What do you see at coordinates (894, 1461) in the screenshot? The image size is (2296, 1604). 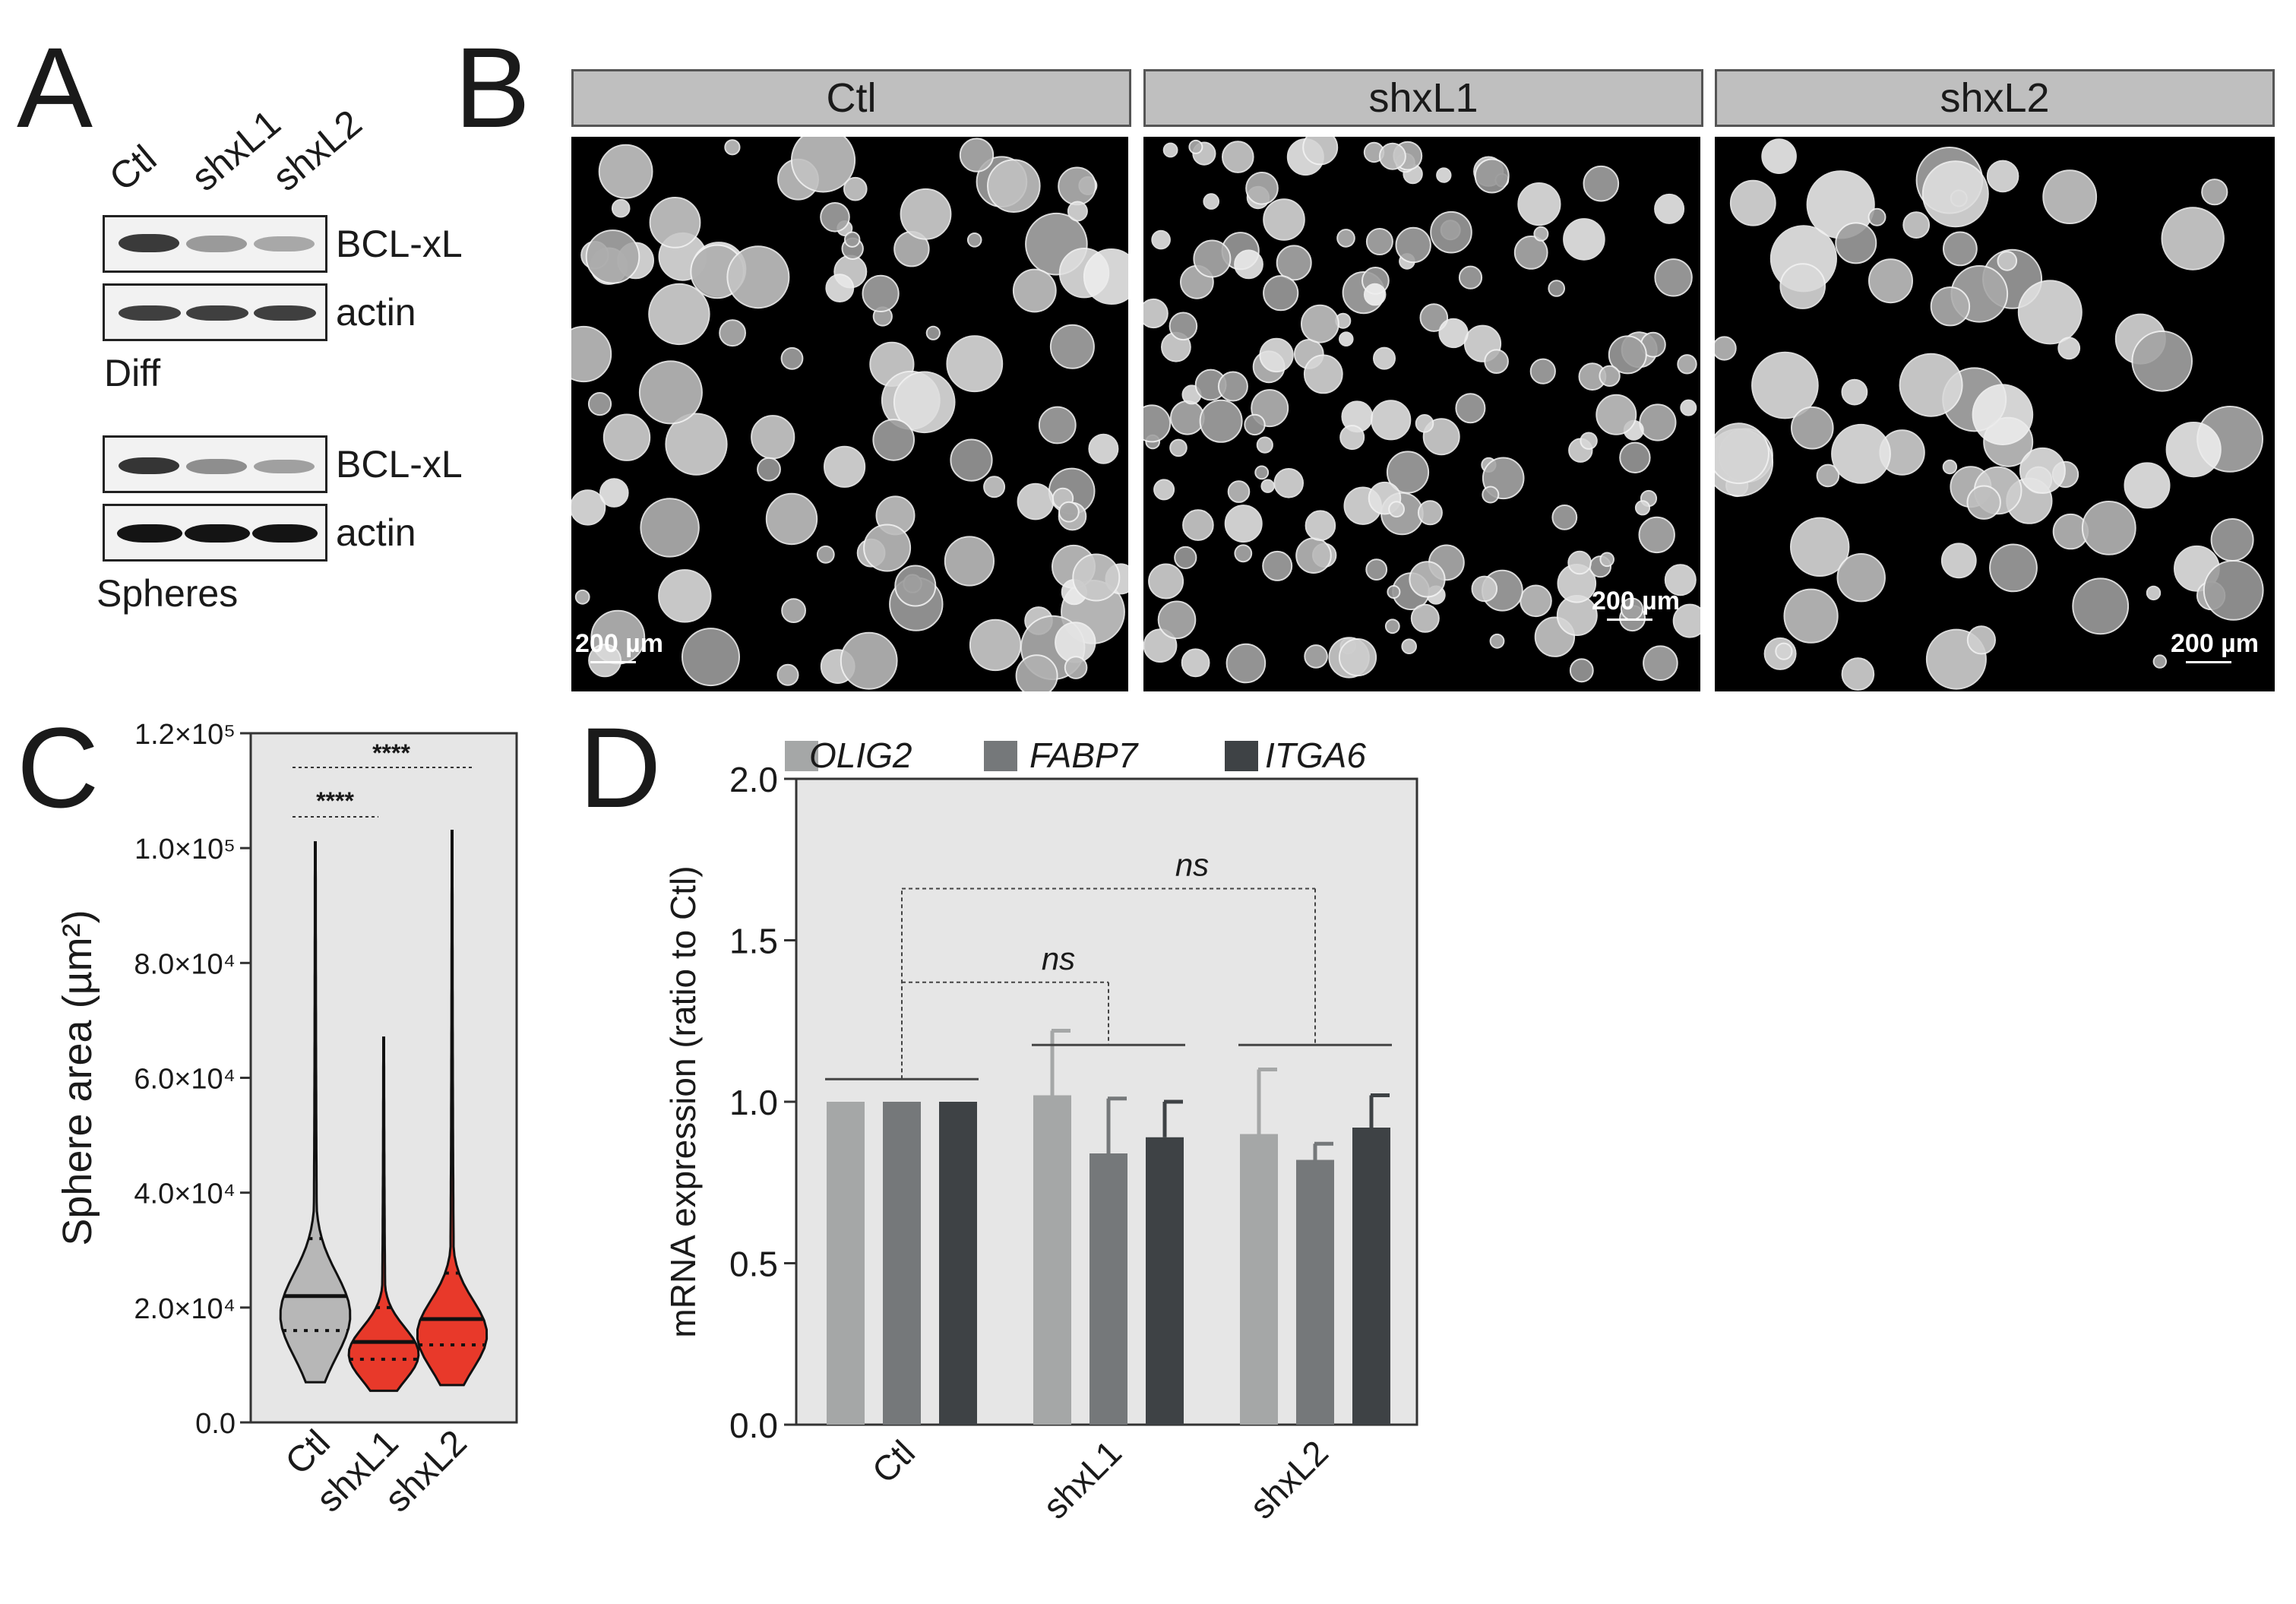 I see `x-tick-label: Ctl` at bounding box center [894, 1461].